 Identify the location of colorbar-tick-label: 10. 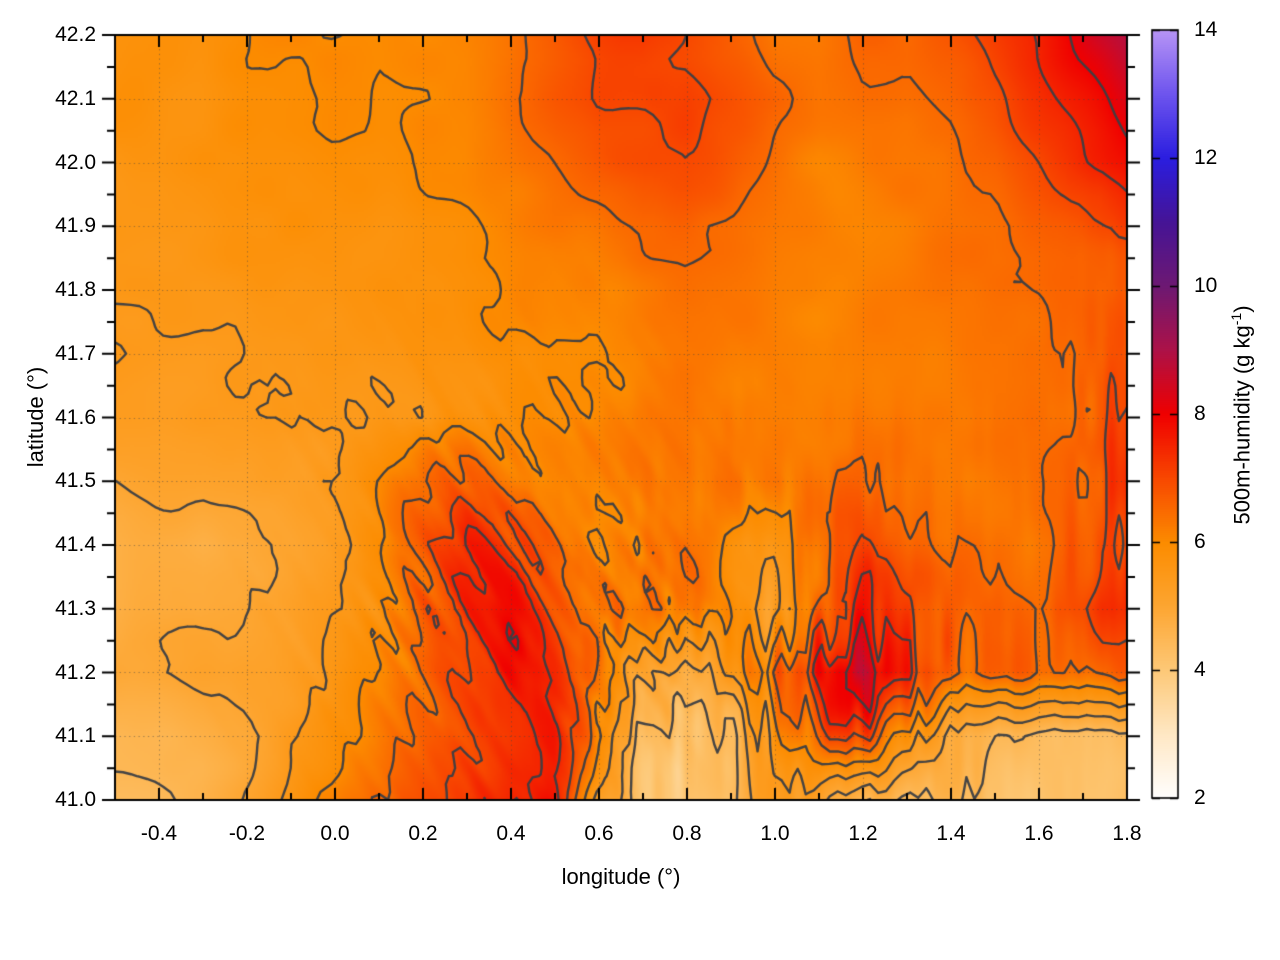
(1206, 285).